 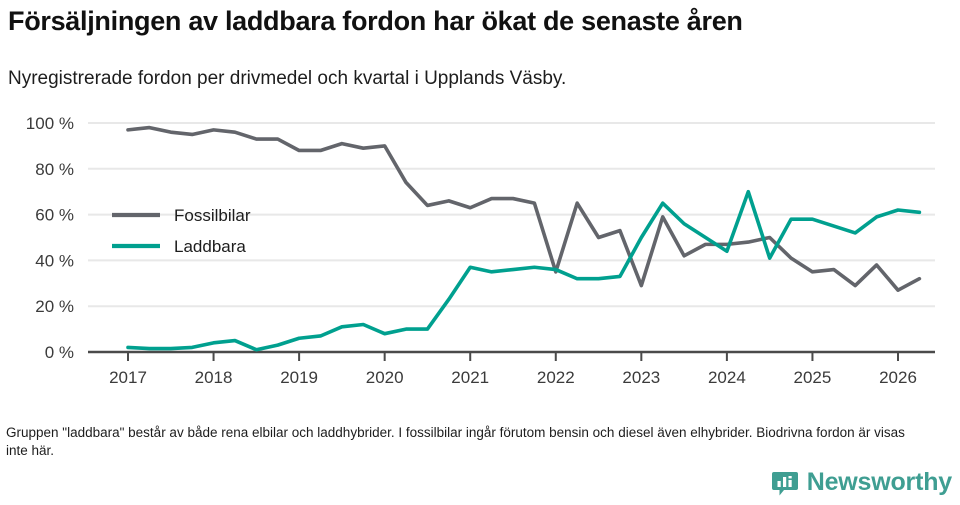 What do you see at coordinates (556, 377) in the screenshot?
I see `x-axis-tick-label: 2022` at bounding box center [556, 377].